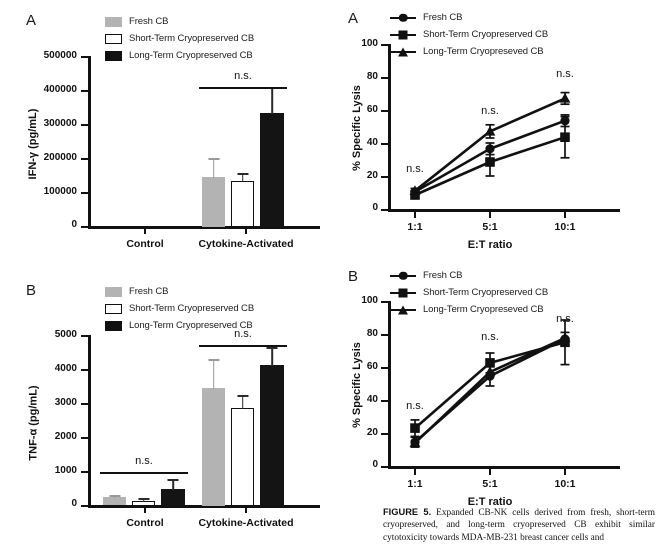  I want to click on y-tick-label-300000: 300000, so click(60, 123).